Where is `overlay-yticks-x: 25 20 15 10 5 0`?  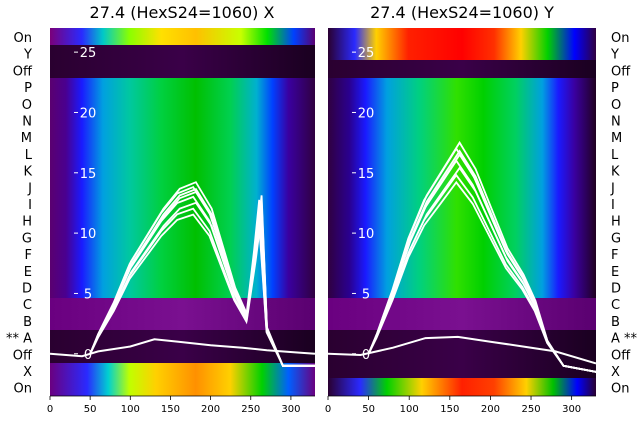 overlay-yticks-x: 25 20 15 10 5 0 is located at coordinates (85, 204).